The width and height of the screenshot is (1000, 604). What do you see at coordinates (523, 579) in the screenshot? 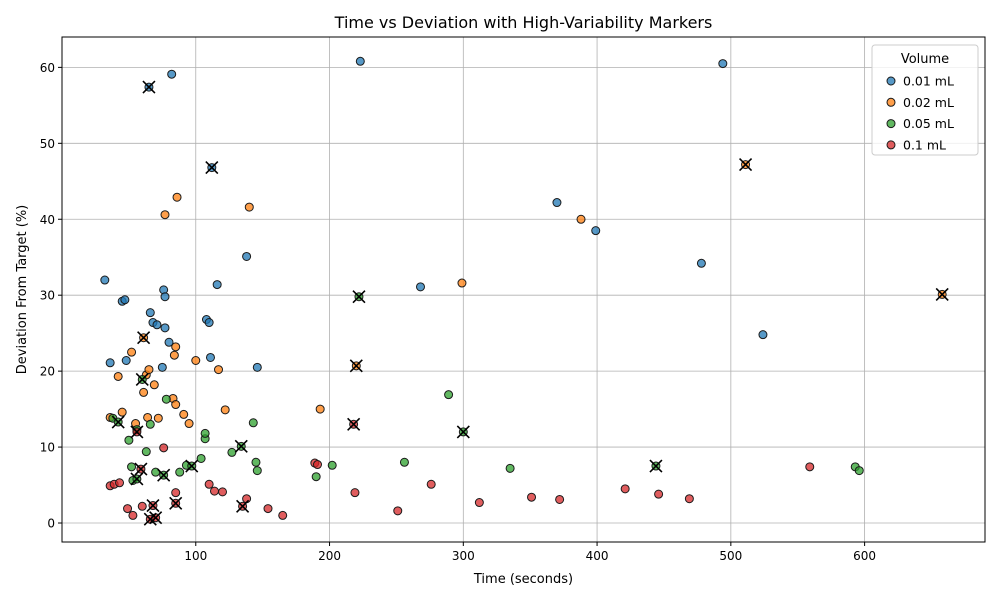
I see `x-axis-label: Time (seconds)` at bounding box center [523, 579].